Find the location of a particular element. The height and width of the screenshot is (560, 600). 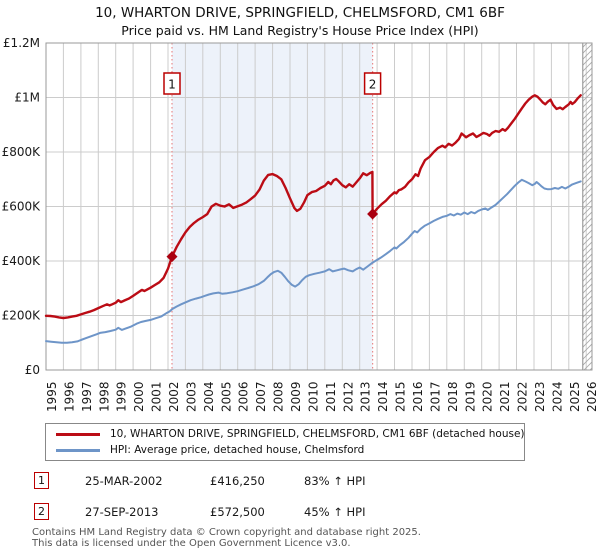

sale-2-marker is located at coordinates (373, 214).